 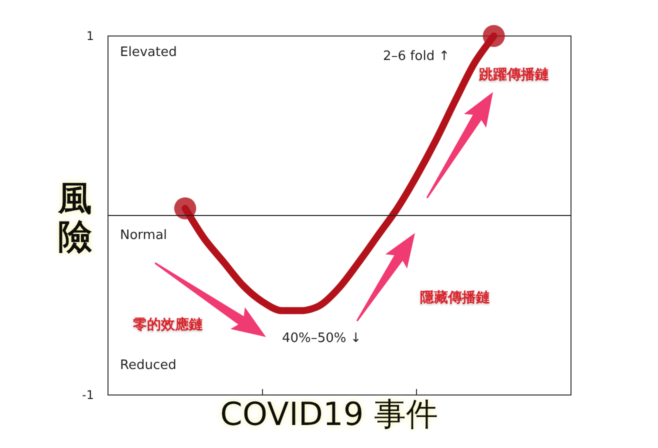 I want to click on annotation: 隱藏傳播鏈, so click(x=455, y=298).